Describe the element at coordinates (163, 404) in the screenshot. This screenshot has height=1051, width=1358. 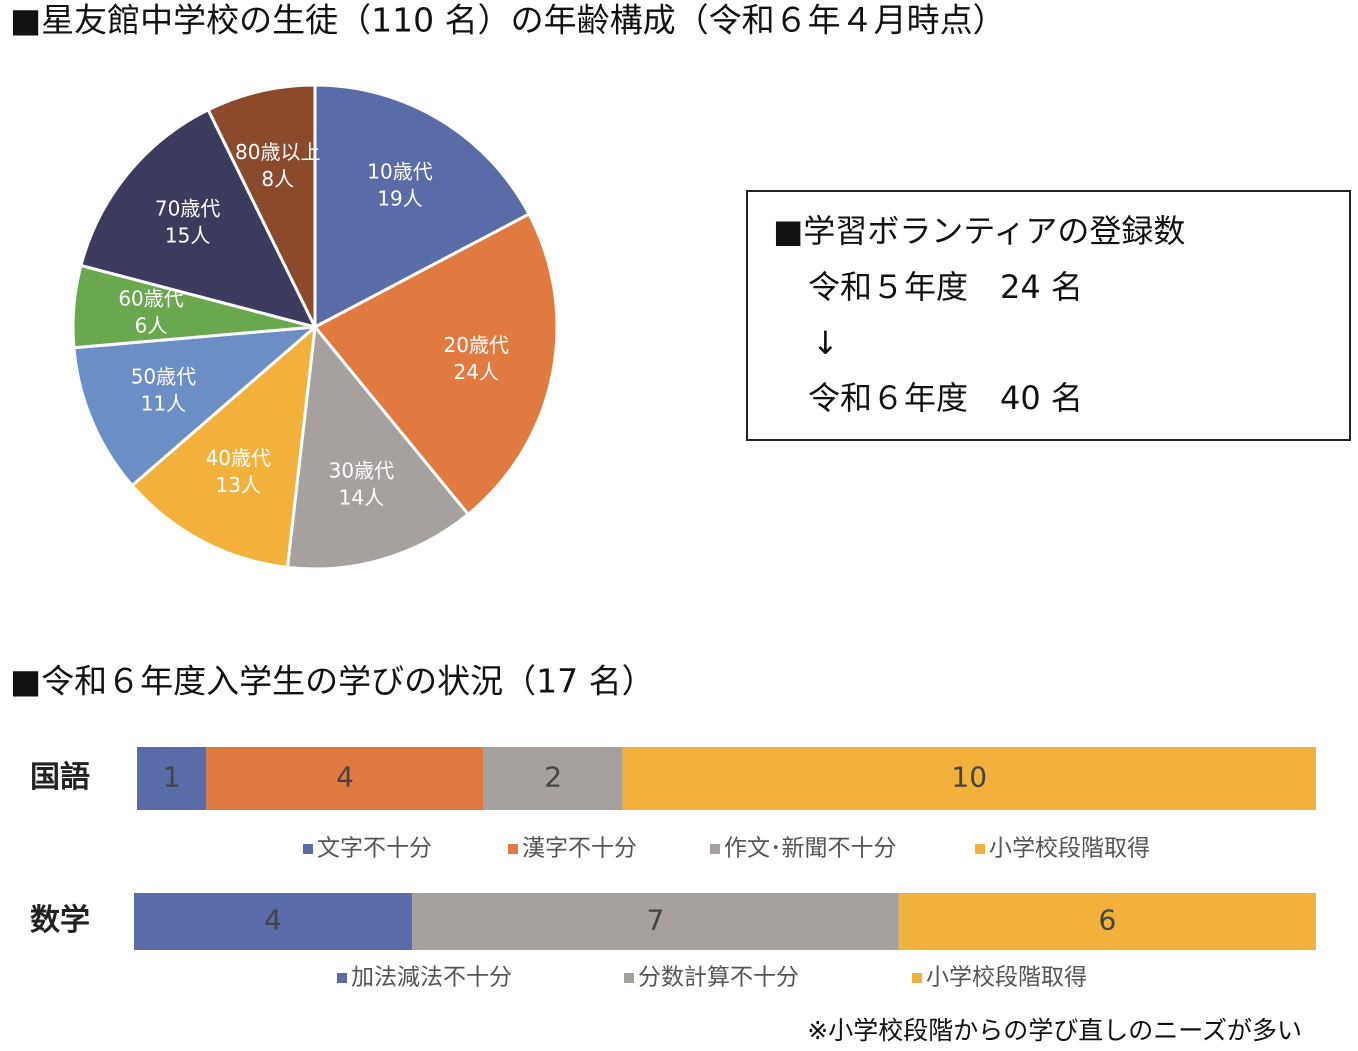
I see `slice-value: 11人` at that location.